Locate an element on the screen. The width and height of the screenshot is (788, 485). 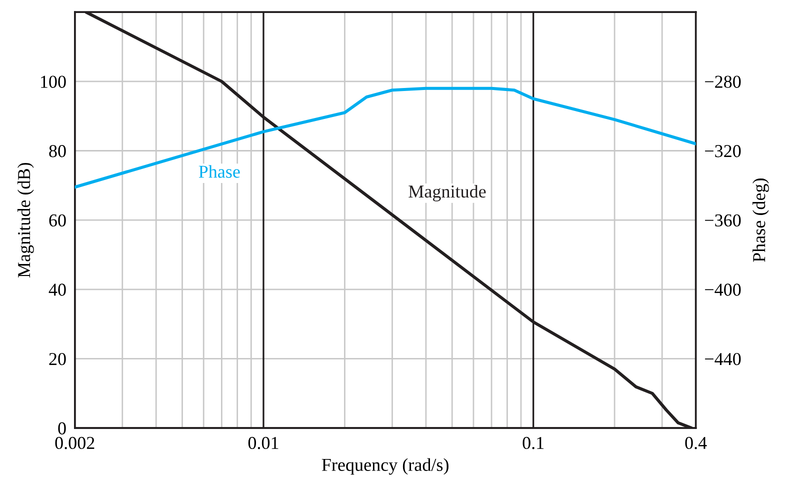
x-axis-title: Frequency (rad/s) is located at coordinates (385, 466).